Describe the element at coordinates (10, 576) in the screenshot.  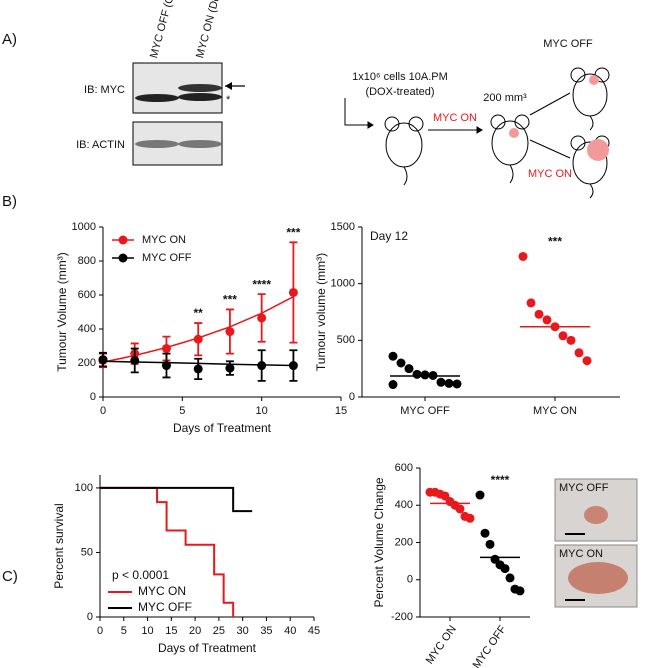
I see `panel-label: C)` at that location.